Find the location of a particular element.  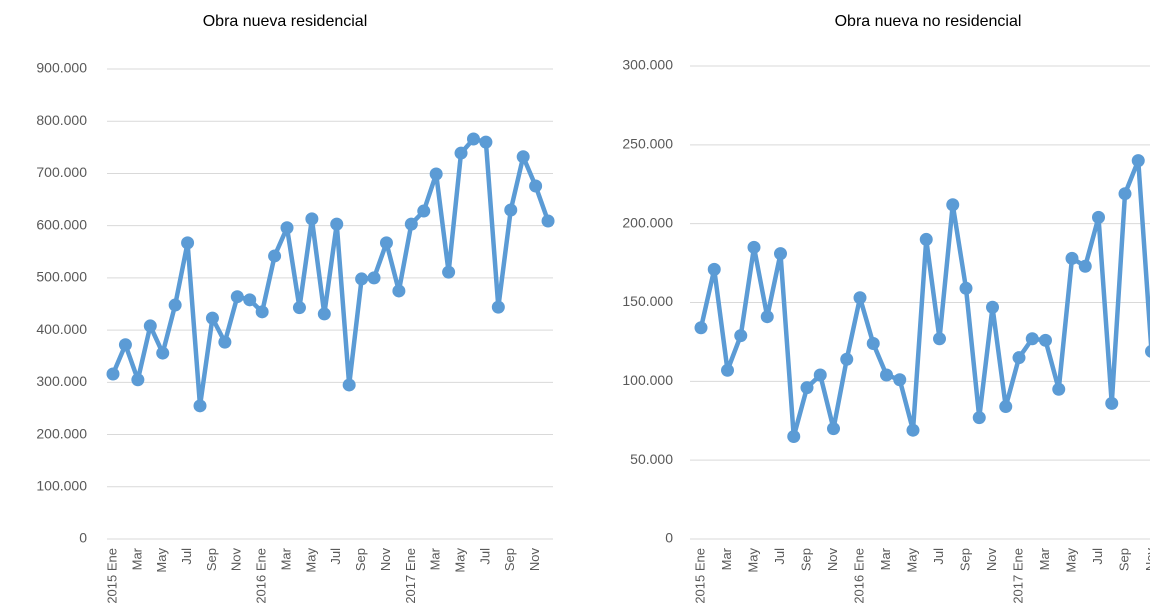

y-tick-label: 900.000 is located at coordinates (61, 68).